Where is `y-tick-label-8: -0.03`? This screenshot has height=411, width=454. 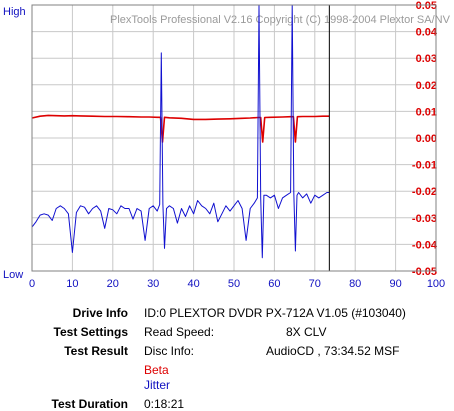
y-tick-label-8: -0.03 is located at coordinates (424, 219).